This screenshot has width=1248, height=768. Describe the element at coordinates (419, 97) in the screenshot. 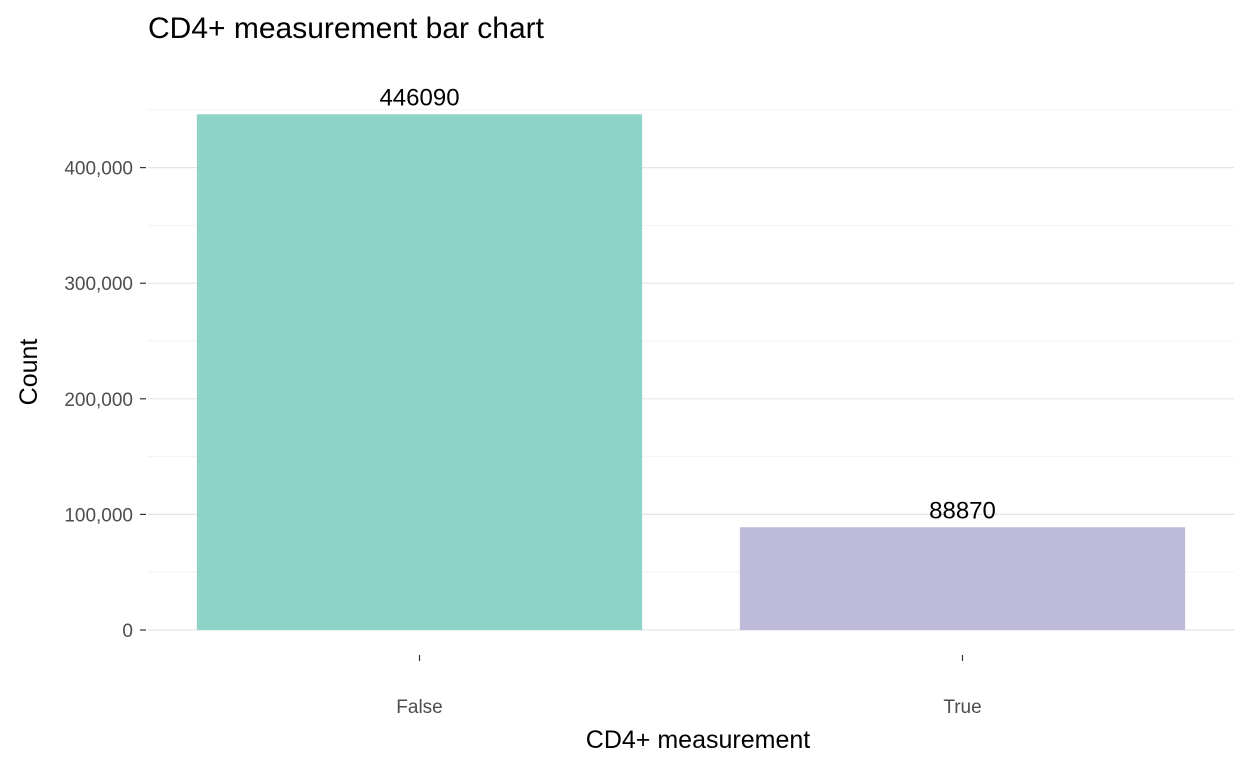

I see `data-label-false: 446090` at that location.